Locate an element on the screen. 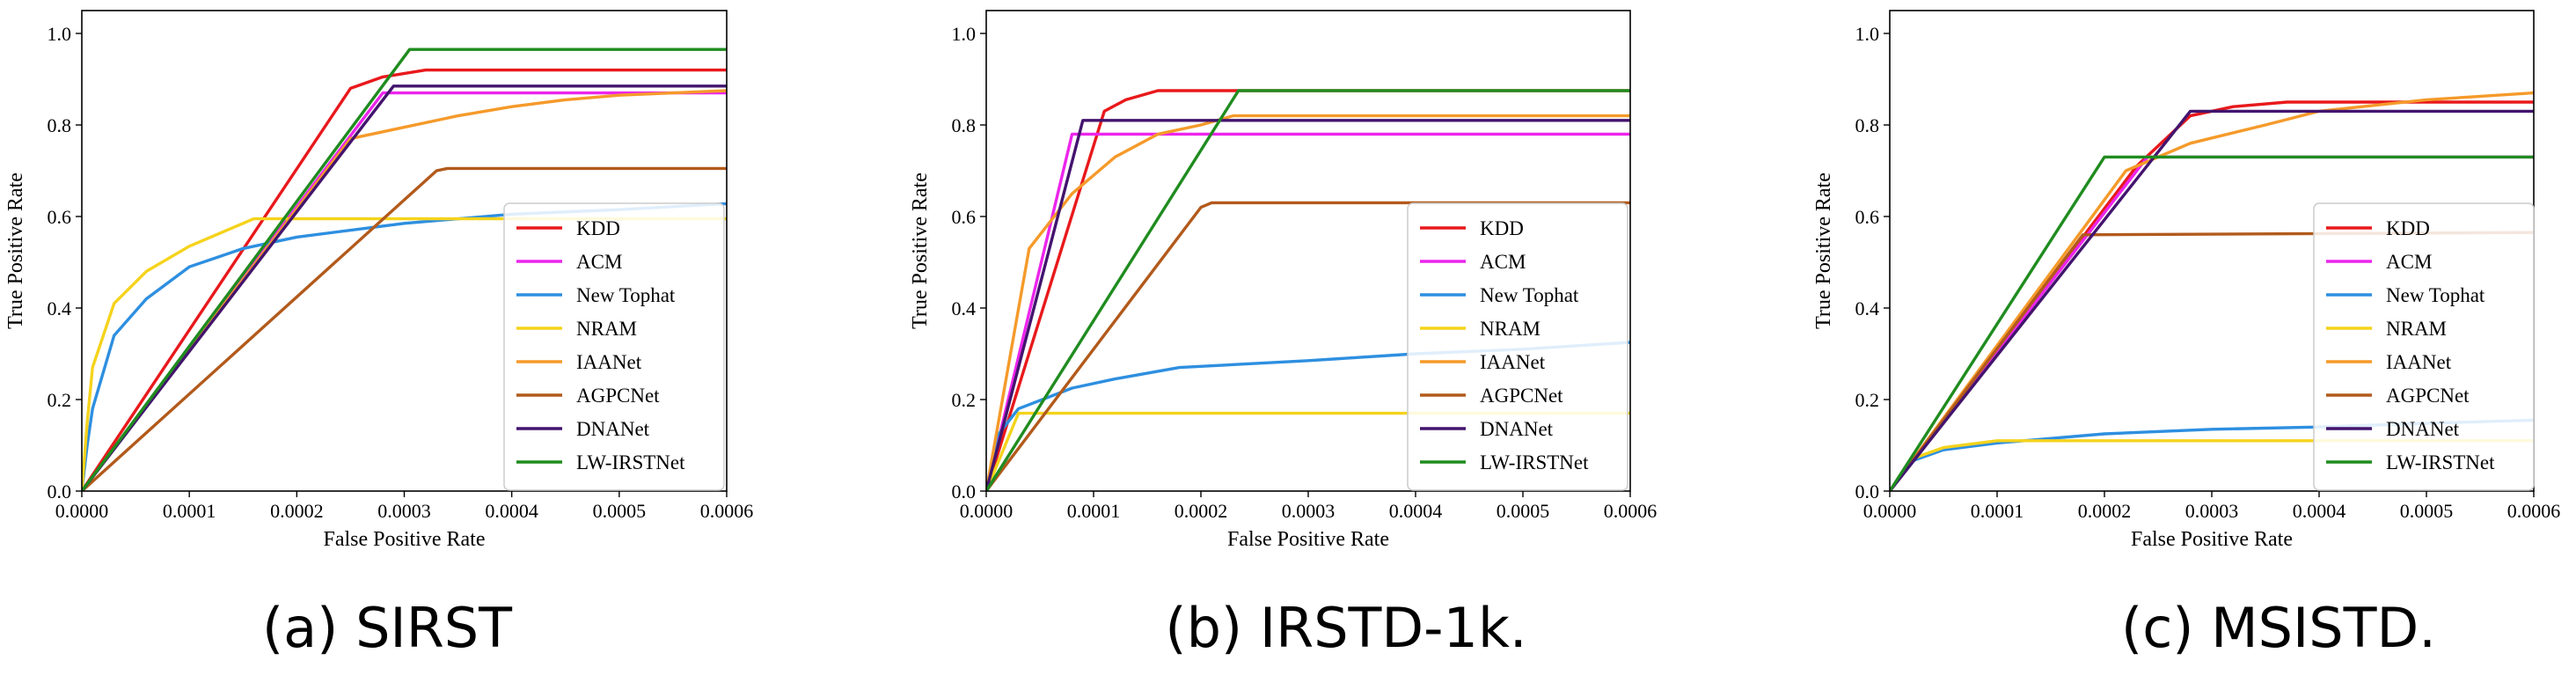 Image resolution: width=2576 pixels, height=675 pixels. series-line-nram is located at coordinates (404, 353).